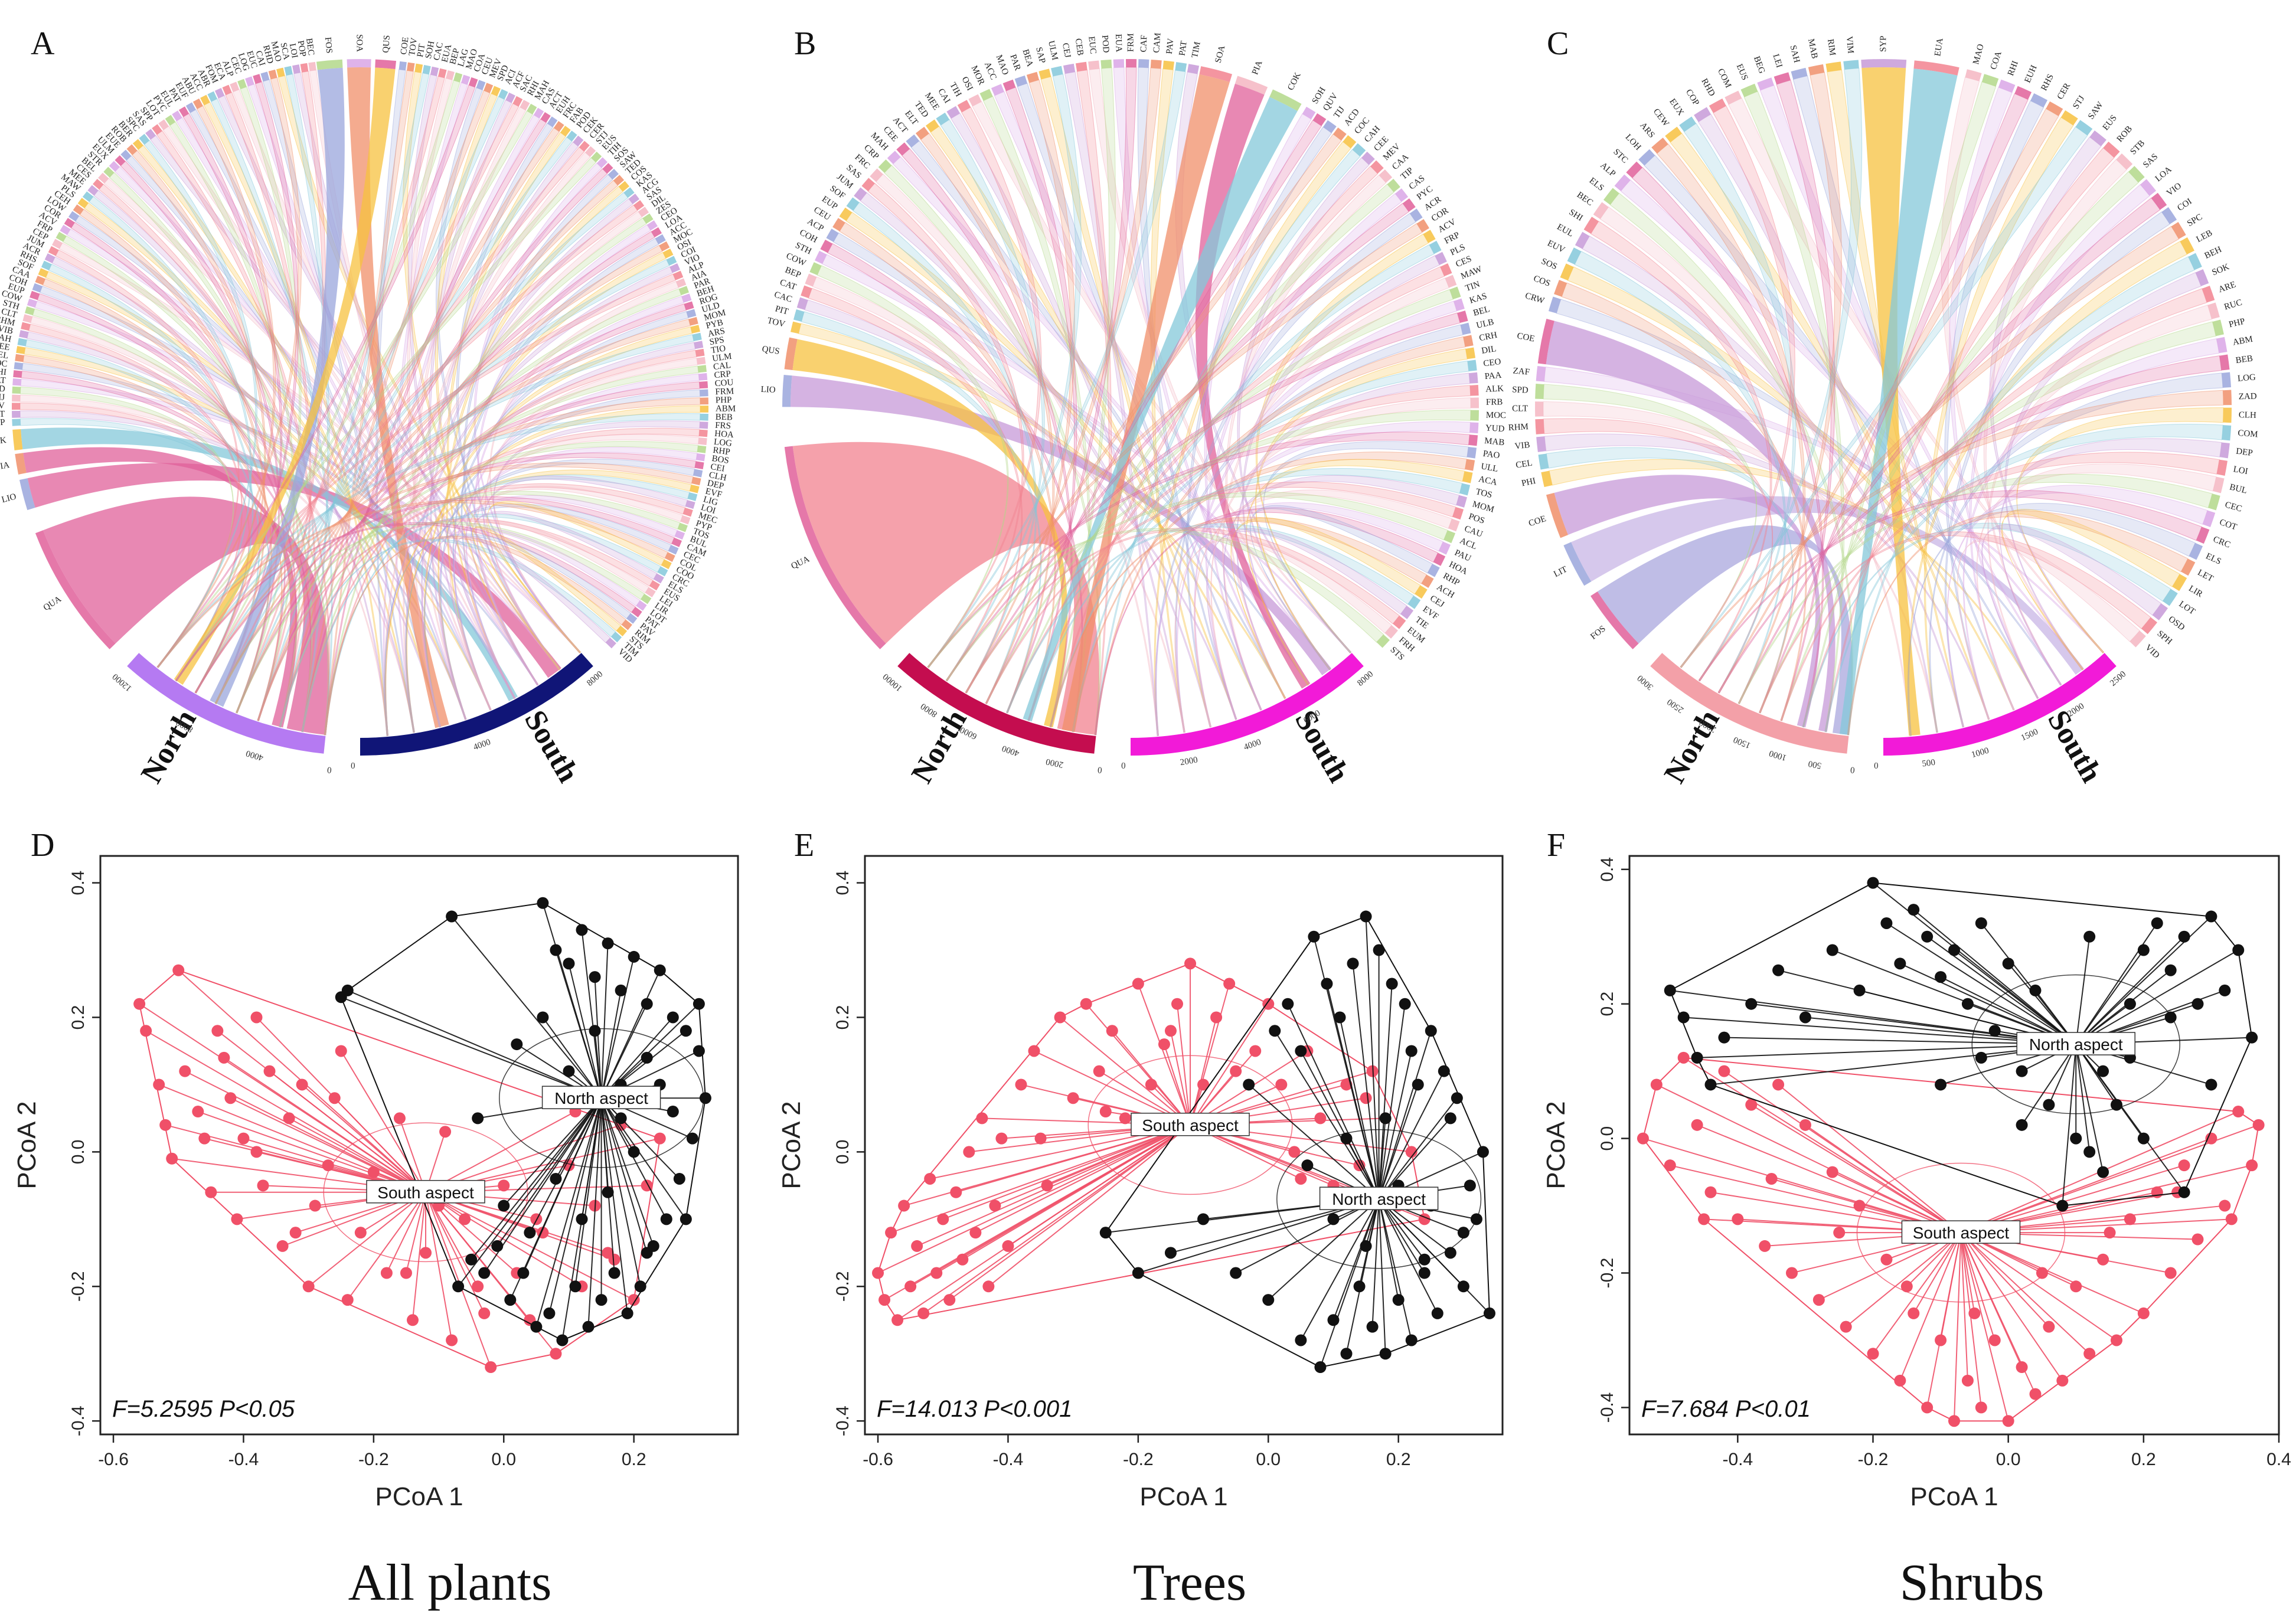  I want to click on species-label: PAV, so click(1170, 46).